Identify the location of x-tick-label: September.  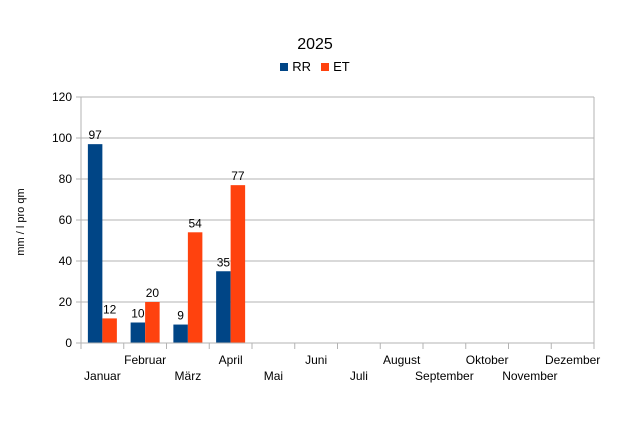
(444, 376).